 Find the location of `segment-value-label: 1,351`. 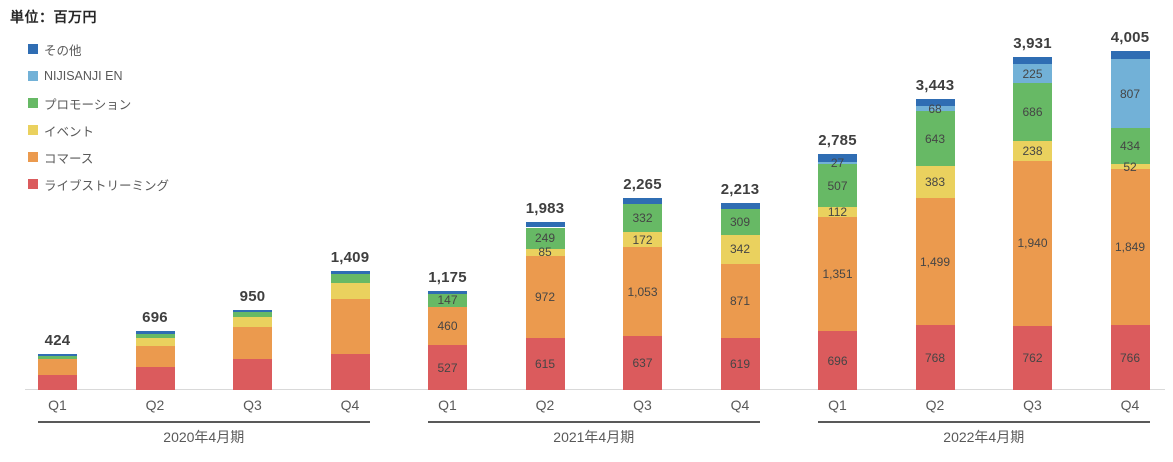

segment-value-label: 1,351 is located at coordinates (837, 273).